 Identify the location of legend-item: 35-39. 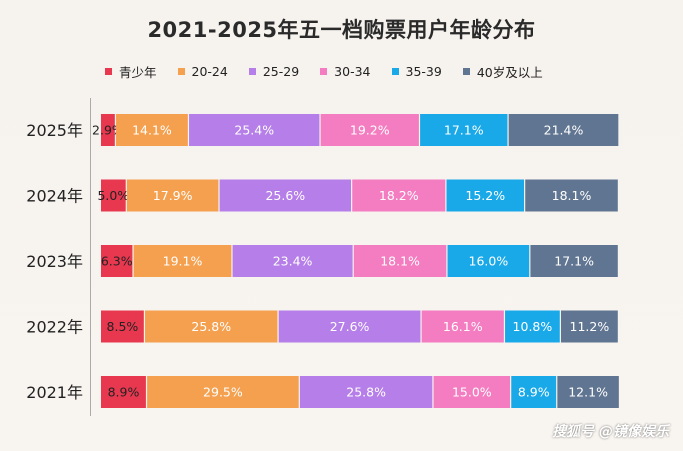
(416, 71).